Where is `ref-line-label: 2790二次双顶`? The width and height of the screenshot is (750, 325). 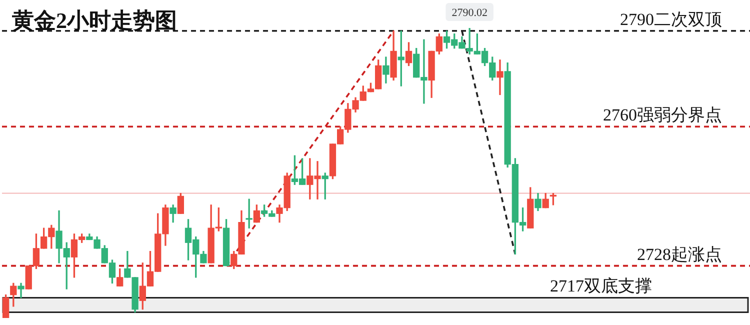
ref-line-label: 2790二次双顶 is located at coordinates (671, 19).